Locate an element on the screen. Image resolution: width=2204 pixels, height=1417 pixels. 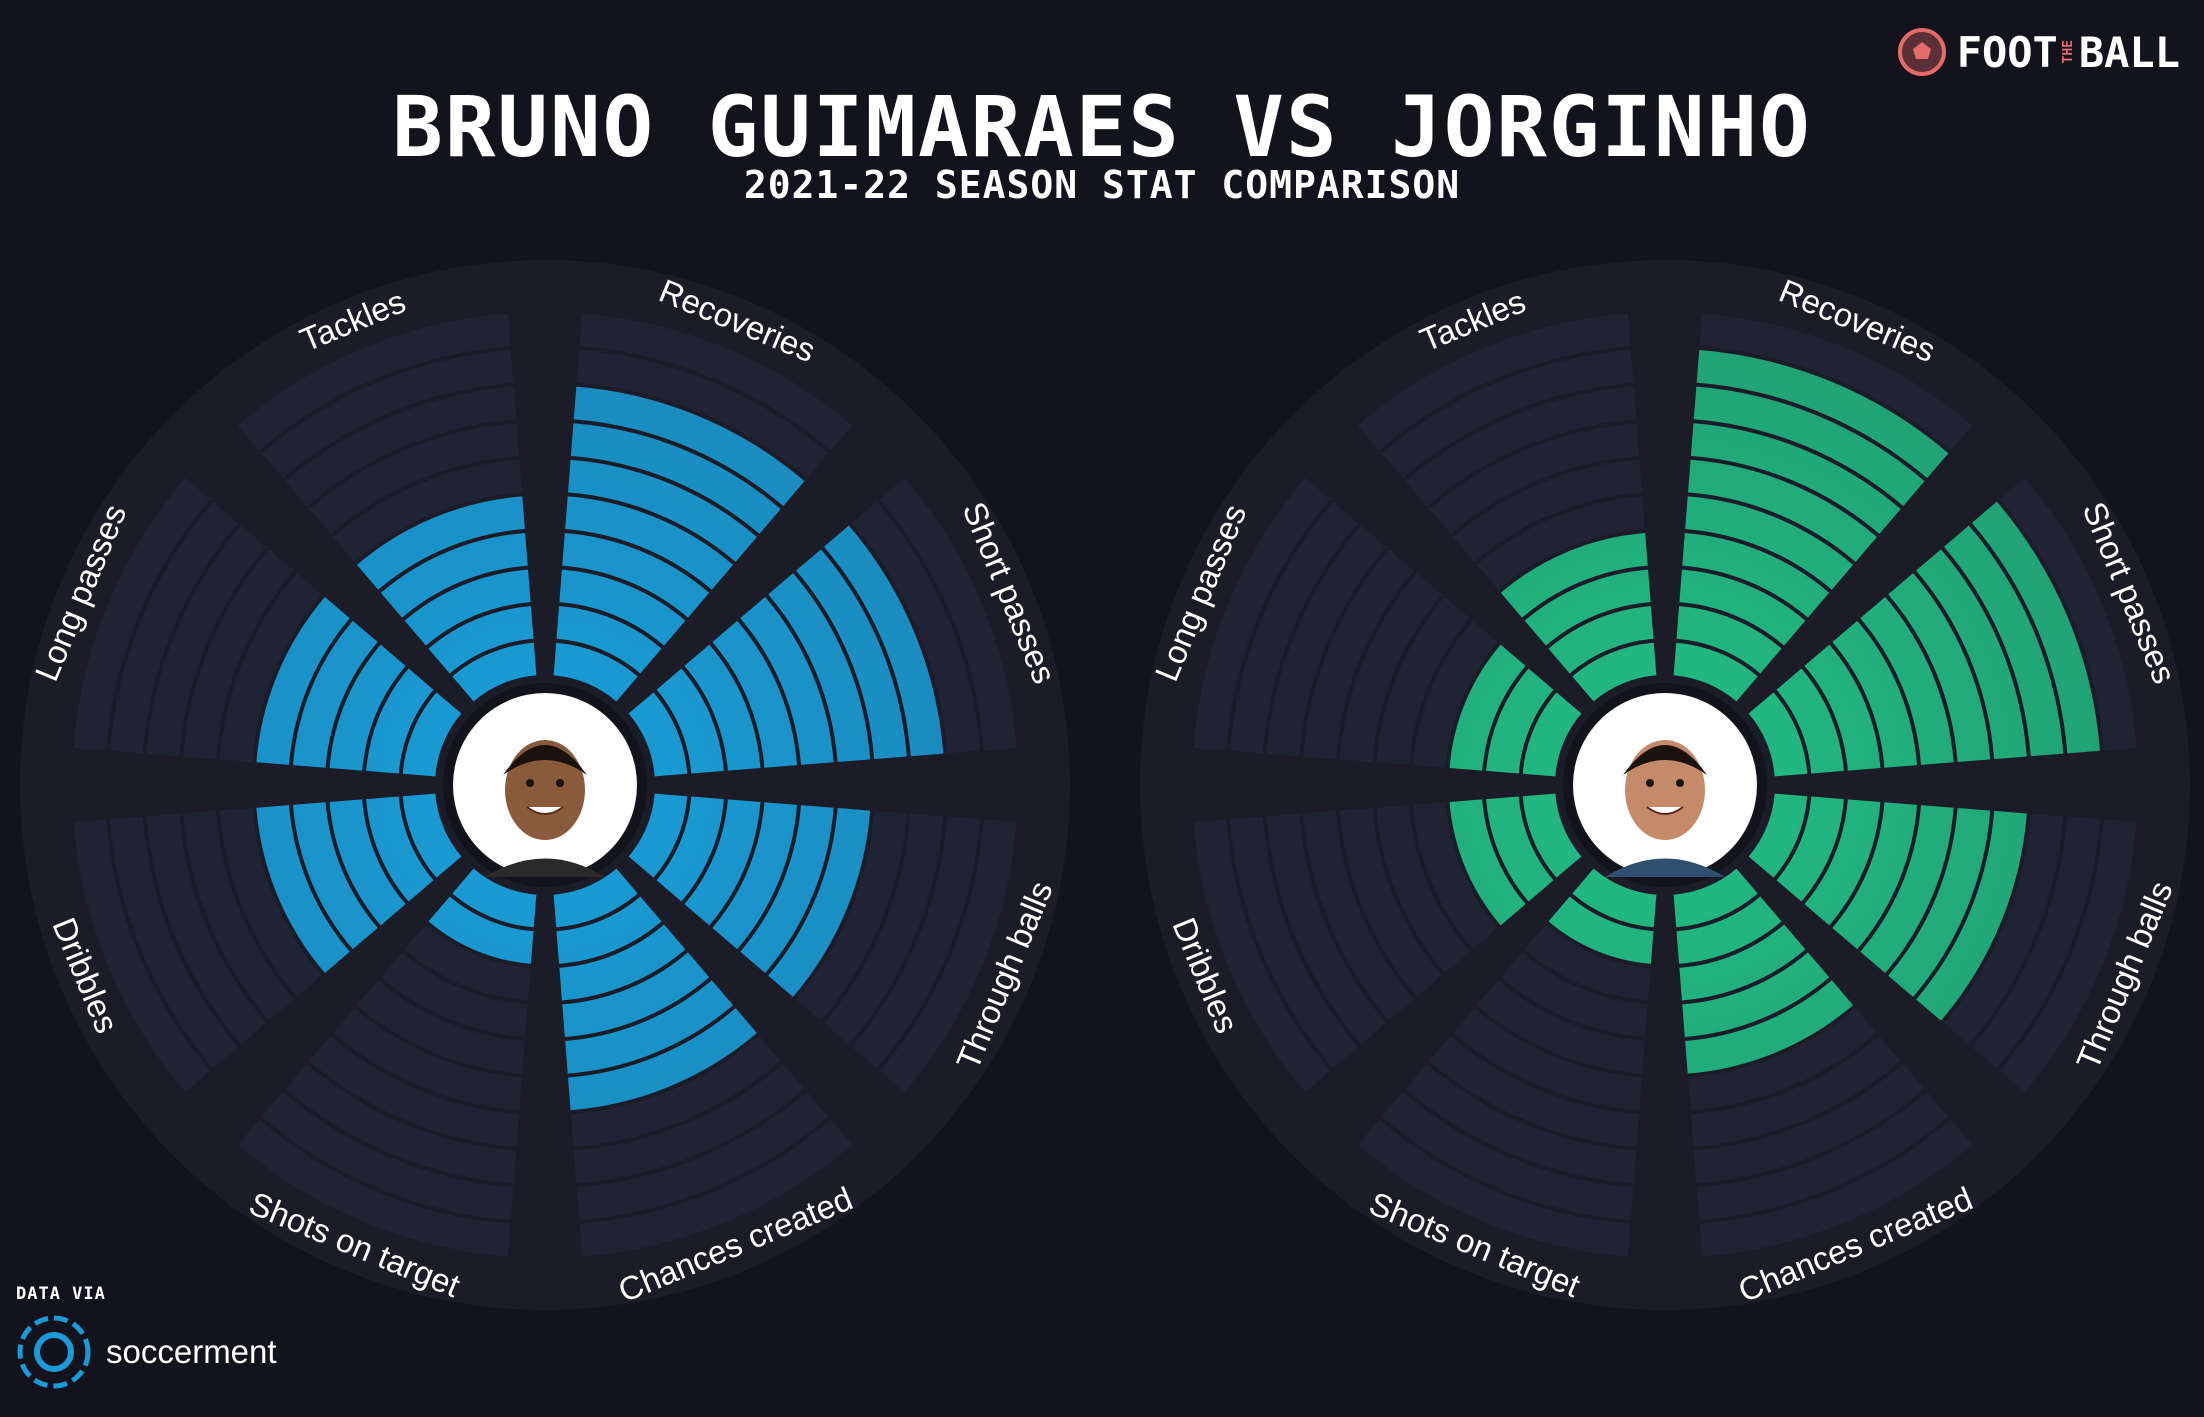
football-icon is located at coordinates (1921, 52).